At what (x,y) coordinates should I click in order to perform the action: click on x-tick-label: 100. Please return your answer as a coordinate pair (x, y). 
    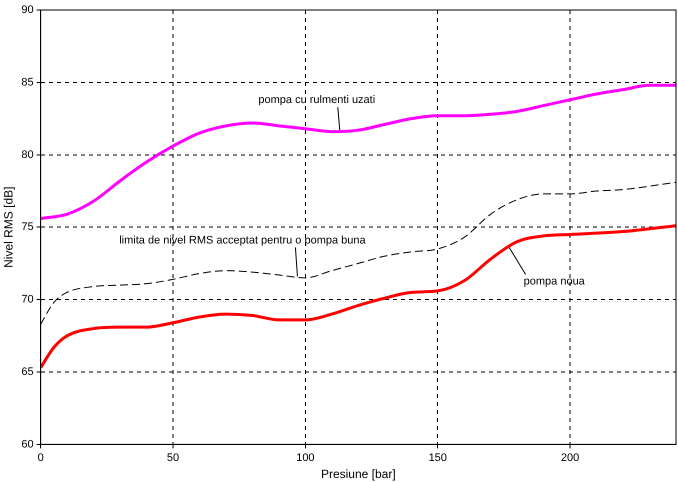
    Looking at the image, I should click on (305, 458).